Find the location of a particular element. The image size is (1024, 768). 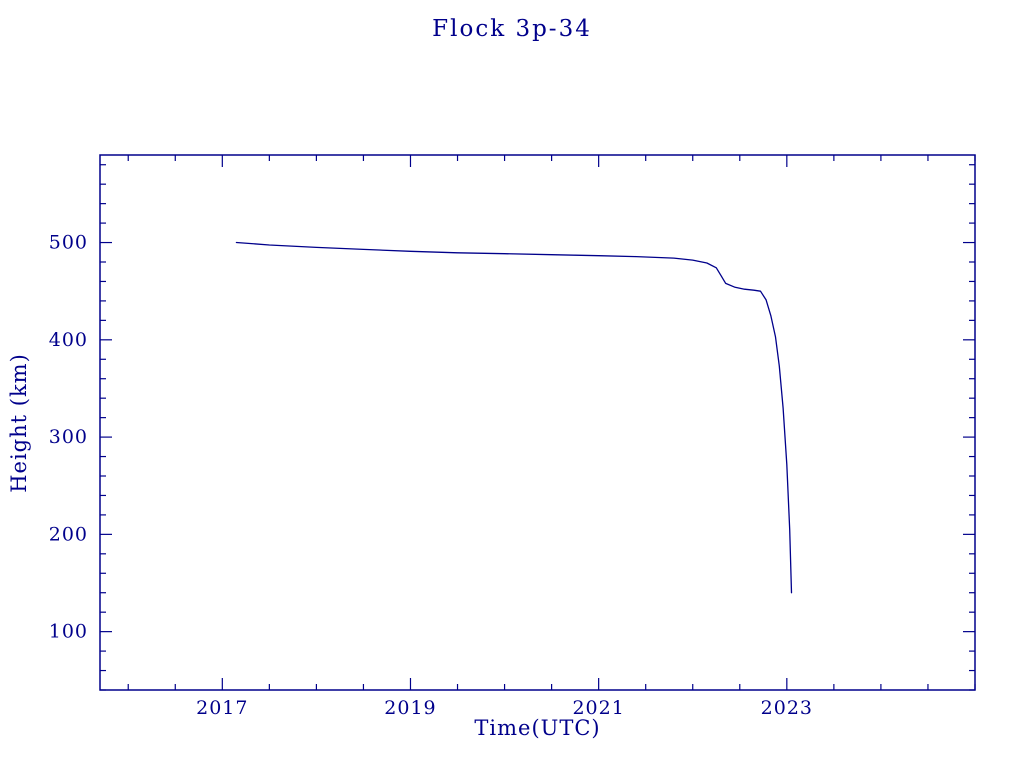

svg-text: 2017 is located at coordinates (222, 708).